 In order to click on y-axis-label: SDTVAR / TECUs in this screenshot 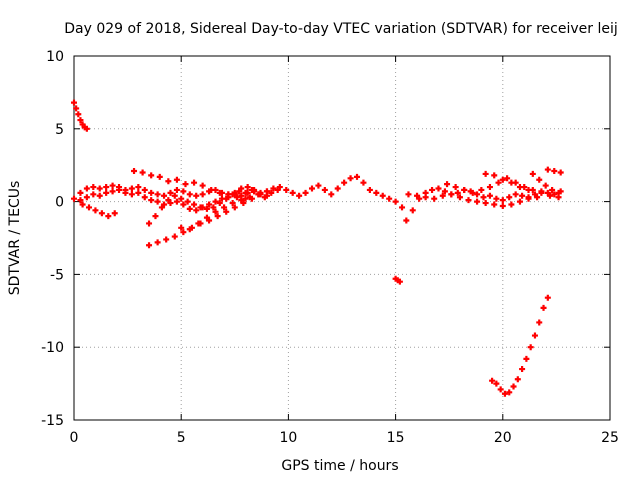, I will do `click(15, 238)`.